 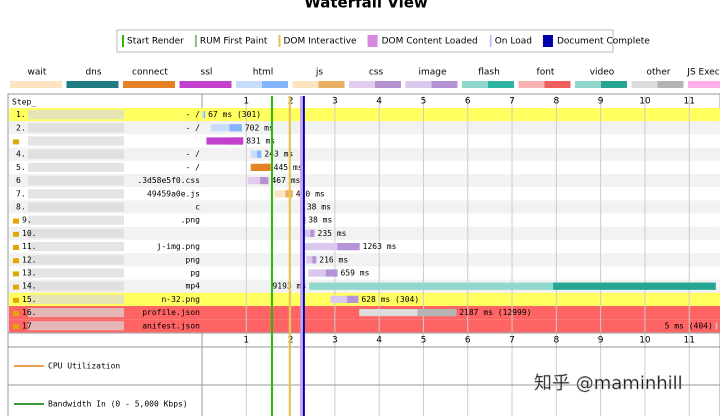 I want to click on row-number: 4., so click(x=21, y=154).